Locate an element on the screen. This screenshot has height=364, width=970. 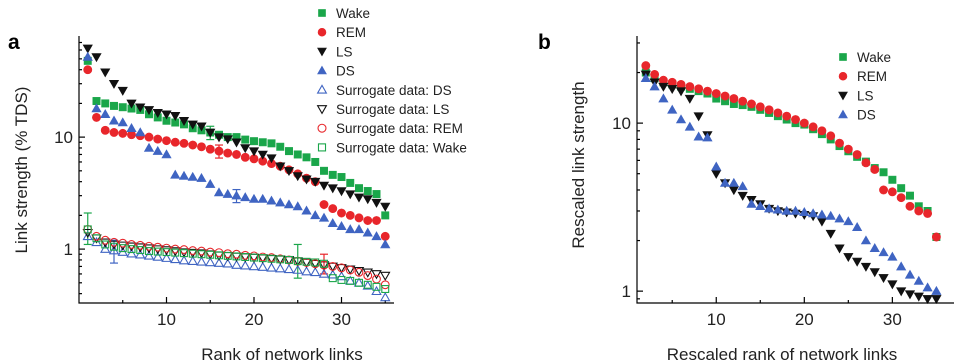
panel-a-y-axis-title: Link strength (% TDS) is located at coordinates (21, 170).